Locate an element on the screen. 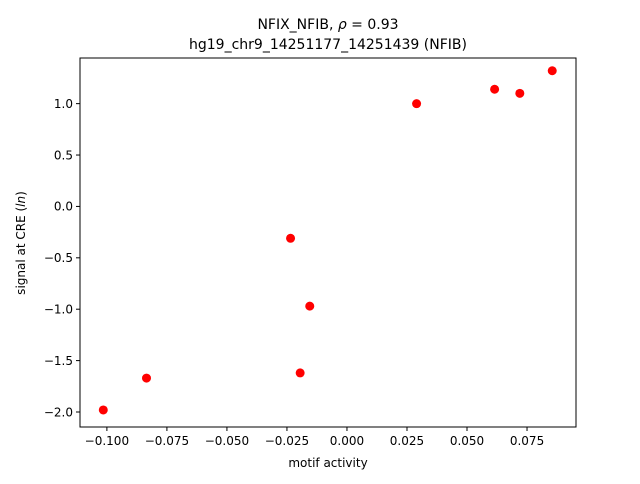  chart-title-line2: hg19_chr9_14251177_14251439 (NFIB) is located at coordinates (328, 45).